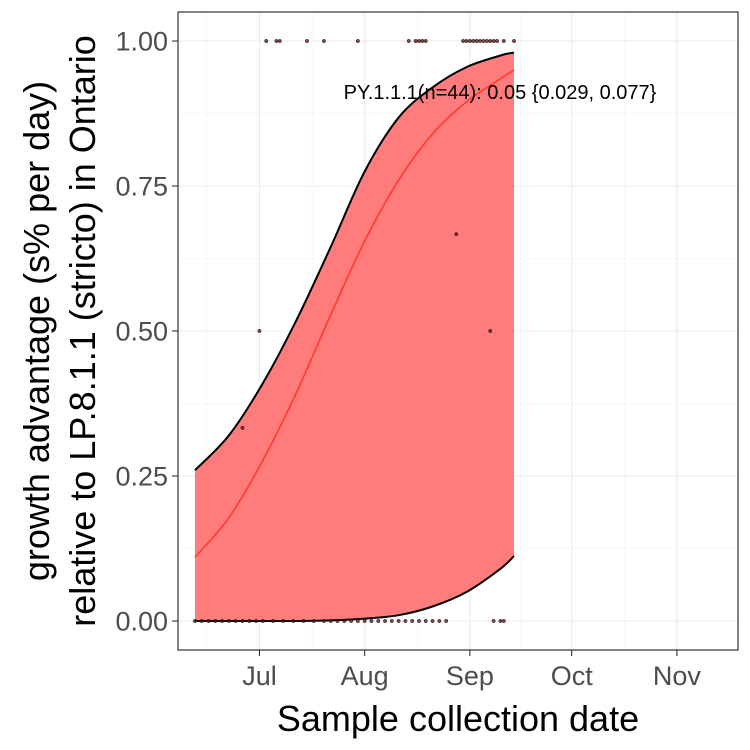 The height and width of the screenshot is (750, 750). Describe the element at coordinates (500, 93) in the screenshot. I see `fit-annotation: PY.1.1.1(n=44): 0.05 {0.029, 0.077}` at that location.